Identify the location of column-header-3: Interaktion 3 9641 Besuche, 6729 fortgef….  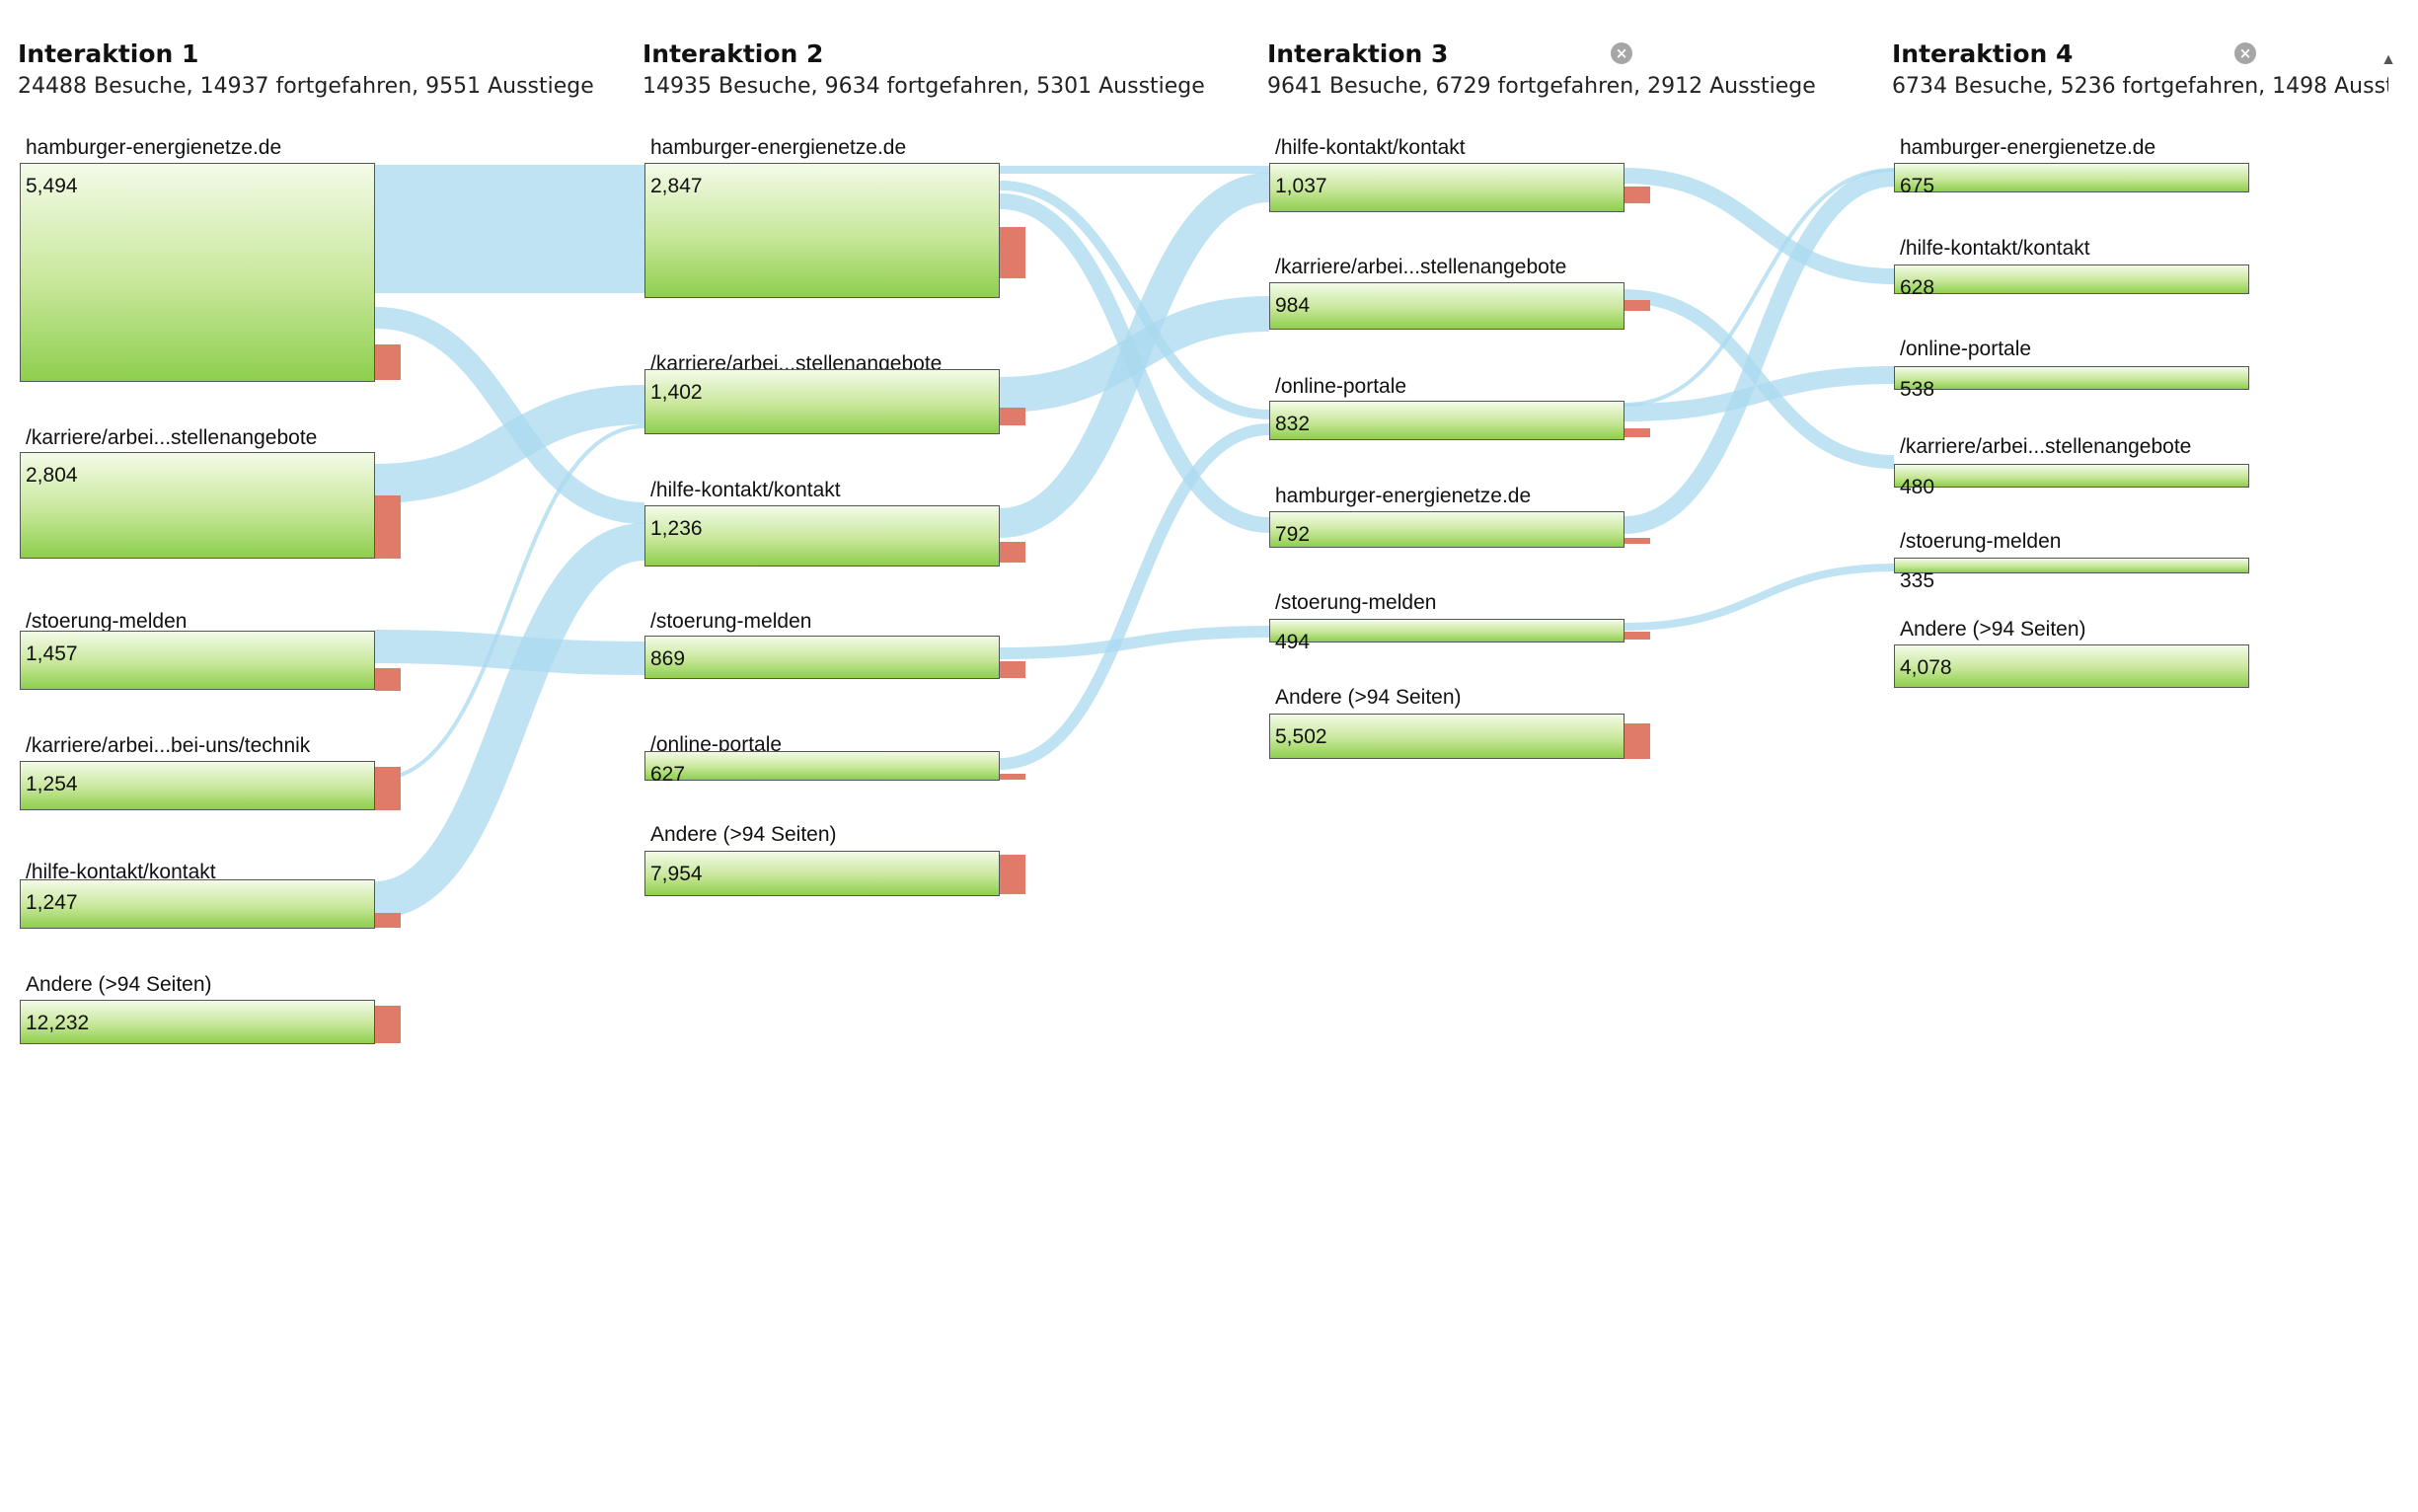
(1541, 69).